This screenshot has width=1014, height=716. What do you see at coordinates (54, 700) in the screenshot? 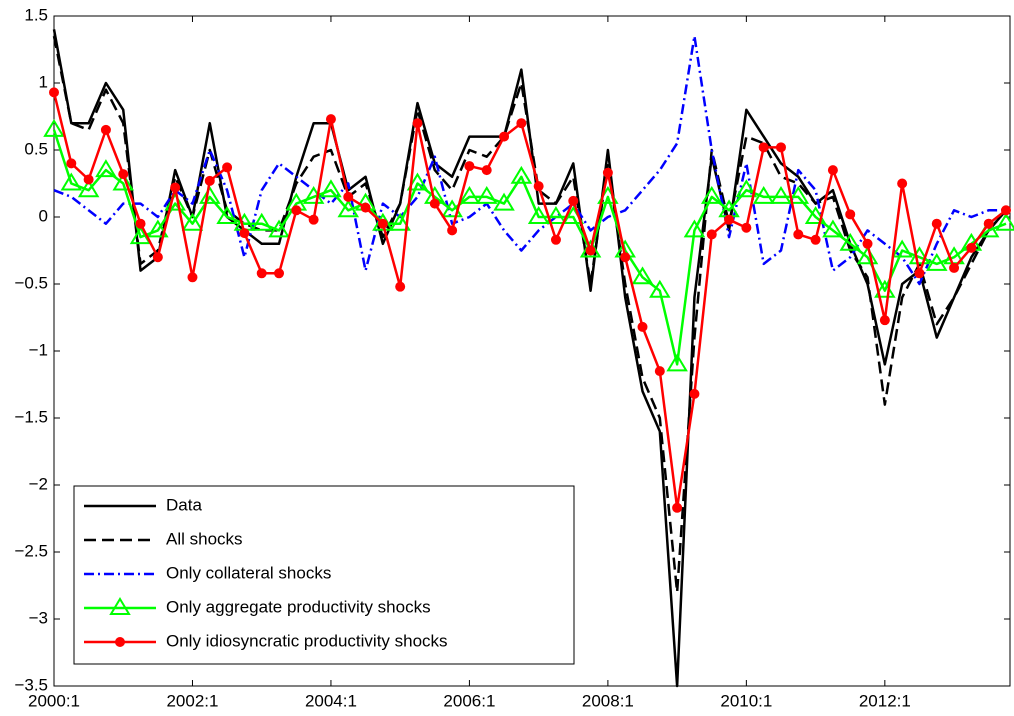
I see `x-tick-label: 2000:1` at bounding box center [54, 700].